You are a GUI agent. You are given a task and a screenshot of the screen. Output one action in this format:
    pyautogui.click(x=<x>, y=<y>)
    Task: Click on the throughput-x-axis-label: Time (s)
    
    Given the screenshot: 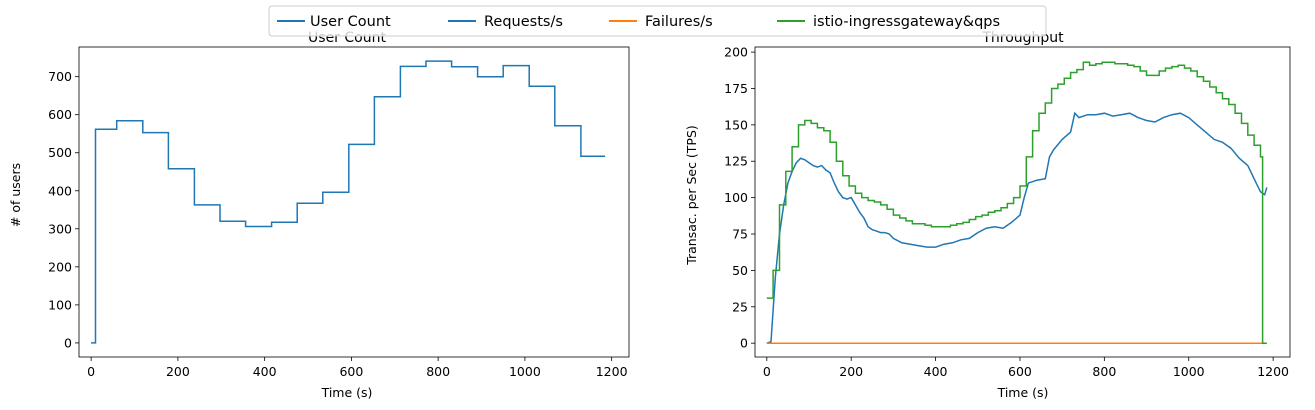 What is the action you would take?
    pyautogui.click(x=1023, y=392)
    